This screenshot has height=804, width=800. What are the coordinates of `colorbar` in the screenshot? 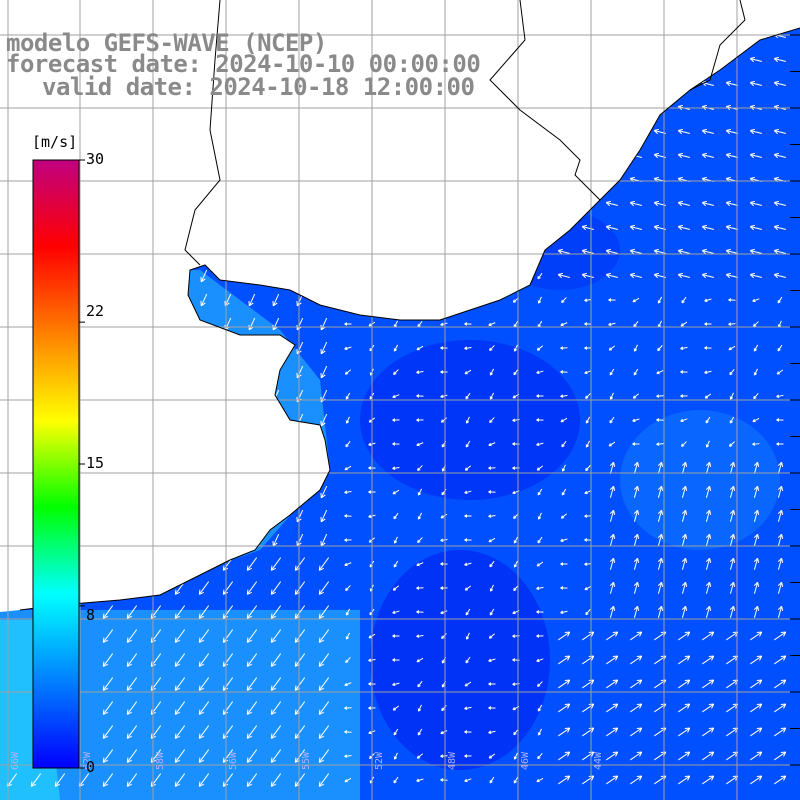 It's located at (59, 464).